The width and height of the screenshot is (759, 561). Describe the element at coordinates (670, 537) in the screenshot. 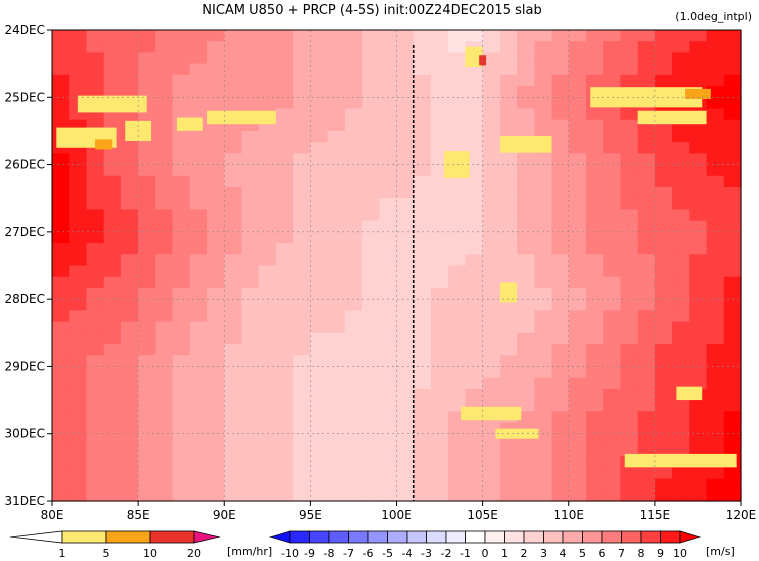

I see `wind-colorbar-segment` at that location.